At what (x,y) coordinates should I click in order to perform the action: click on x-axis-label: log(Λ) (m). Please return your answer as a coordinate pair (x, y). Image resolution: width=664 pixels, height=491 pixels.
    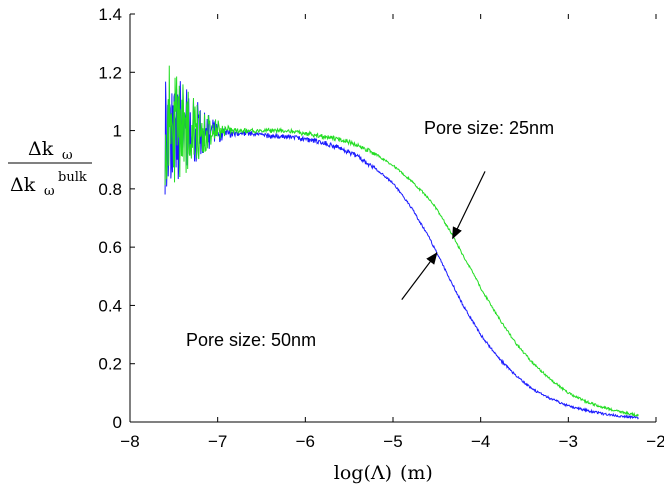
    Looking at the image, I should click on (383, 473).